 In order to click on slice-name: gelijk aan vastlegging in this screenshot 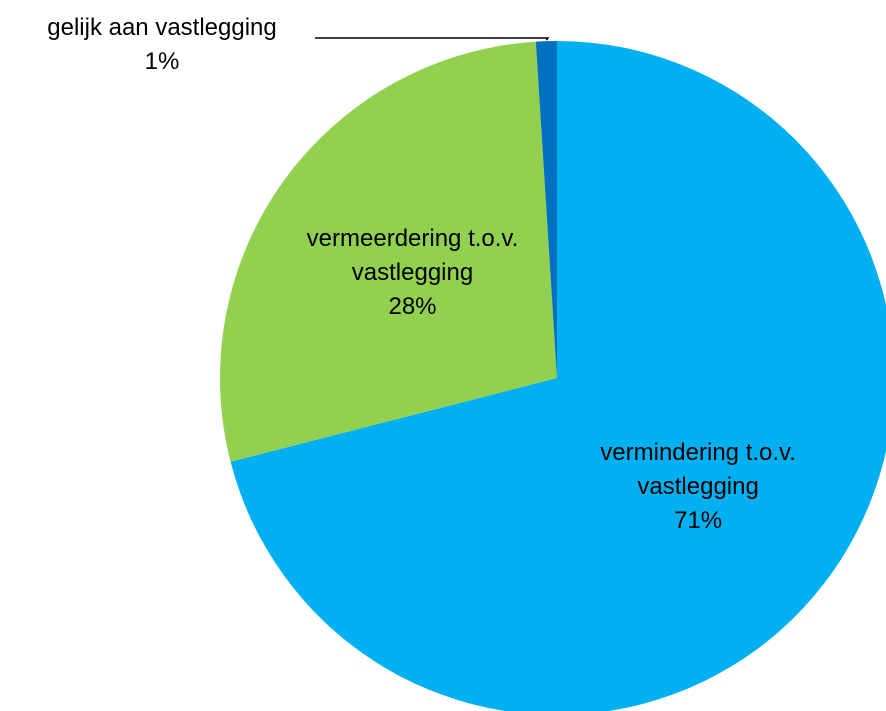, I will do `click(162, 27)`.